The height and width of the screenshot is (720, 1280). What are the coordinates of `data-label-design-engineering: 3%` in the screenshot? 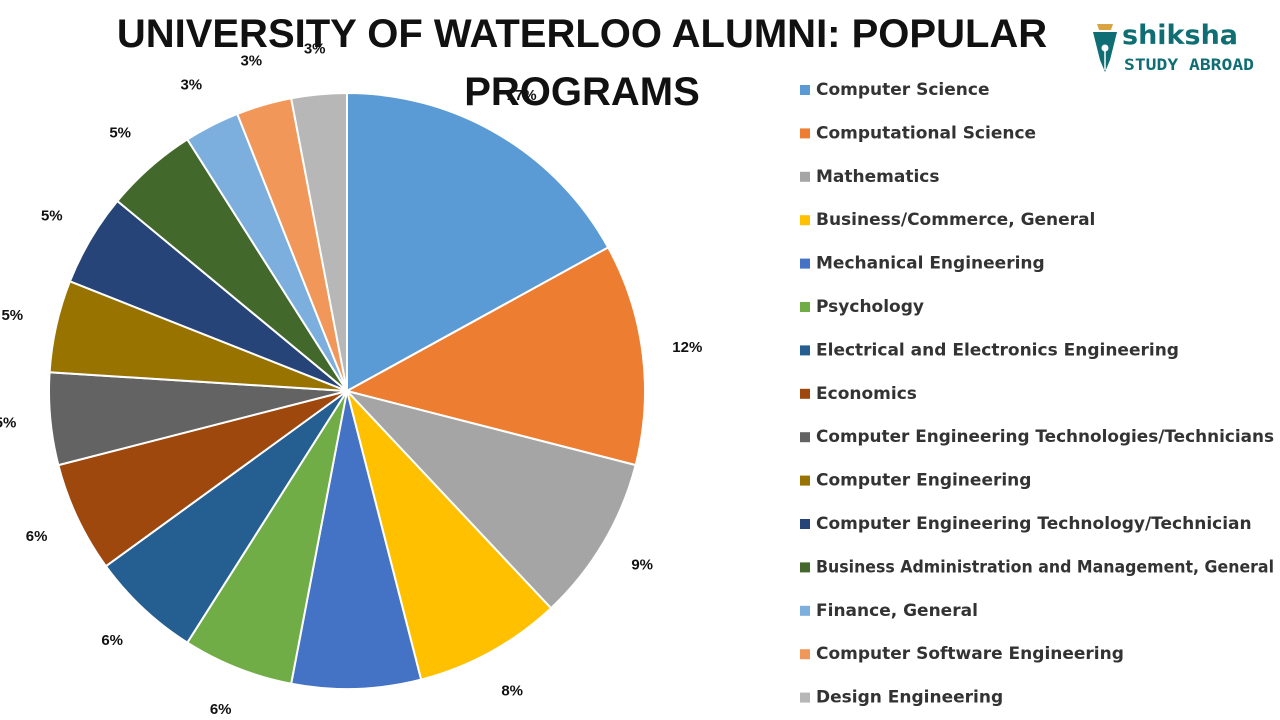 It's located at (315, 48).